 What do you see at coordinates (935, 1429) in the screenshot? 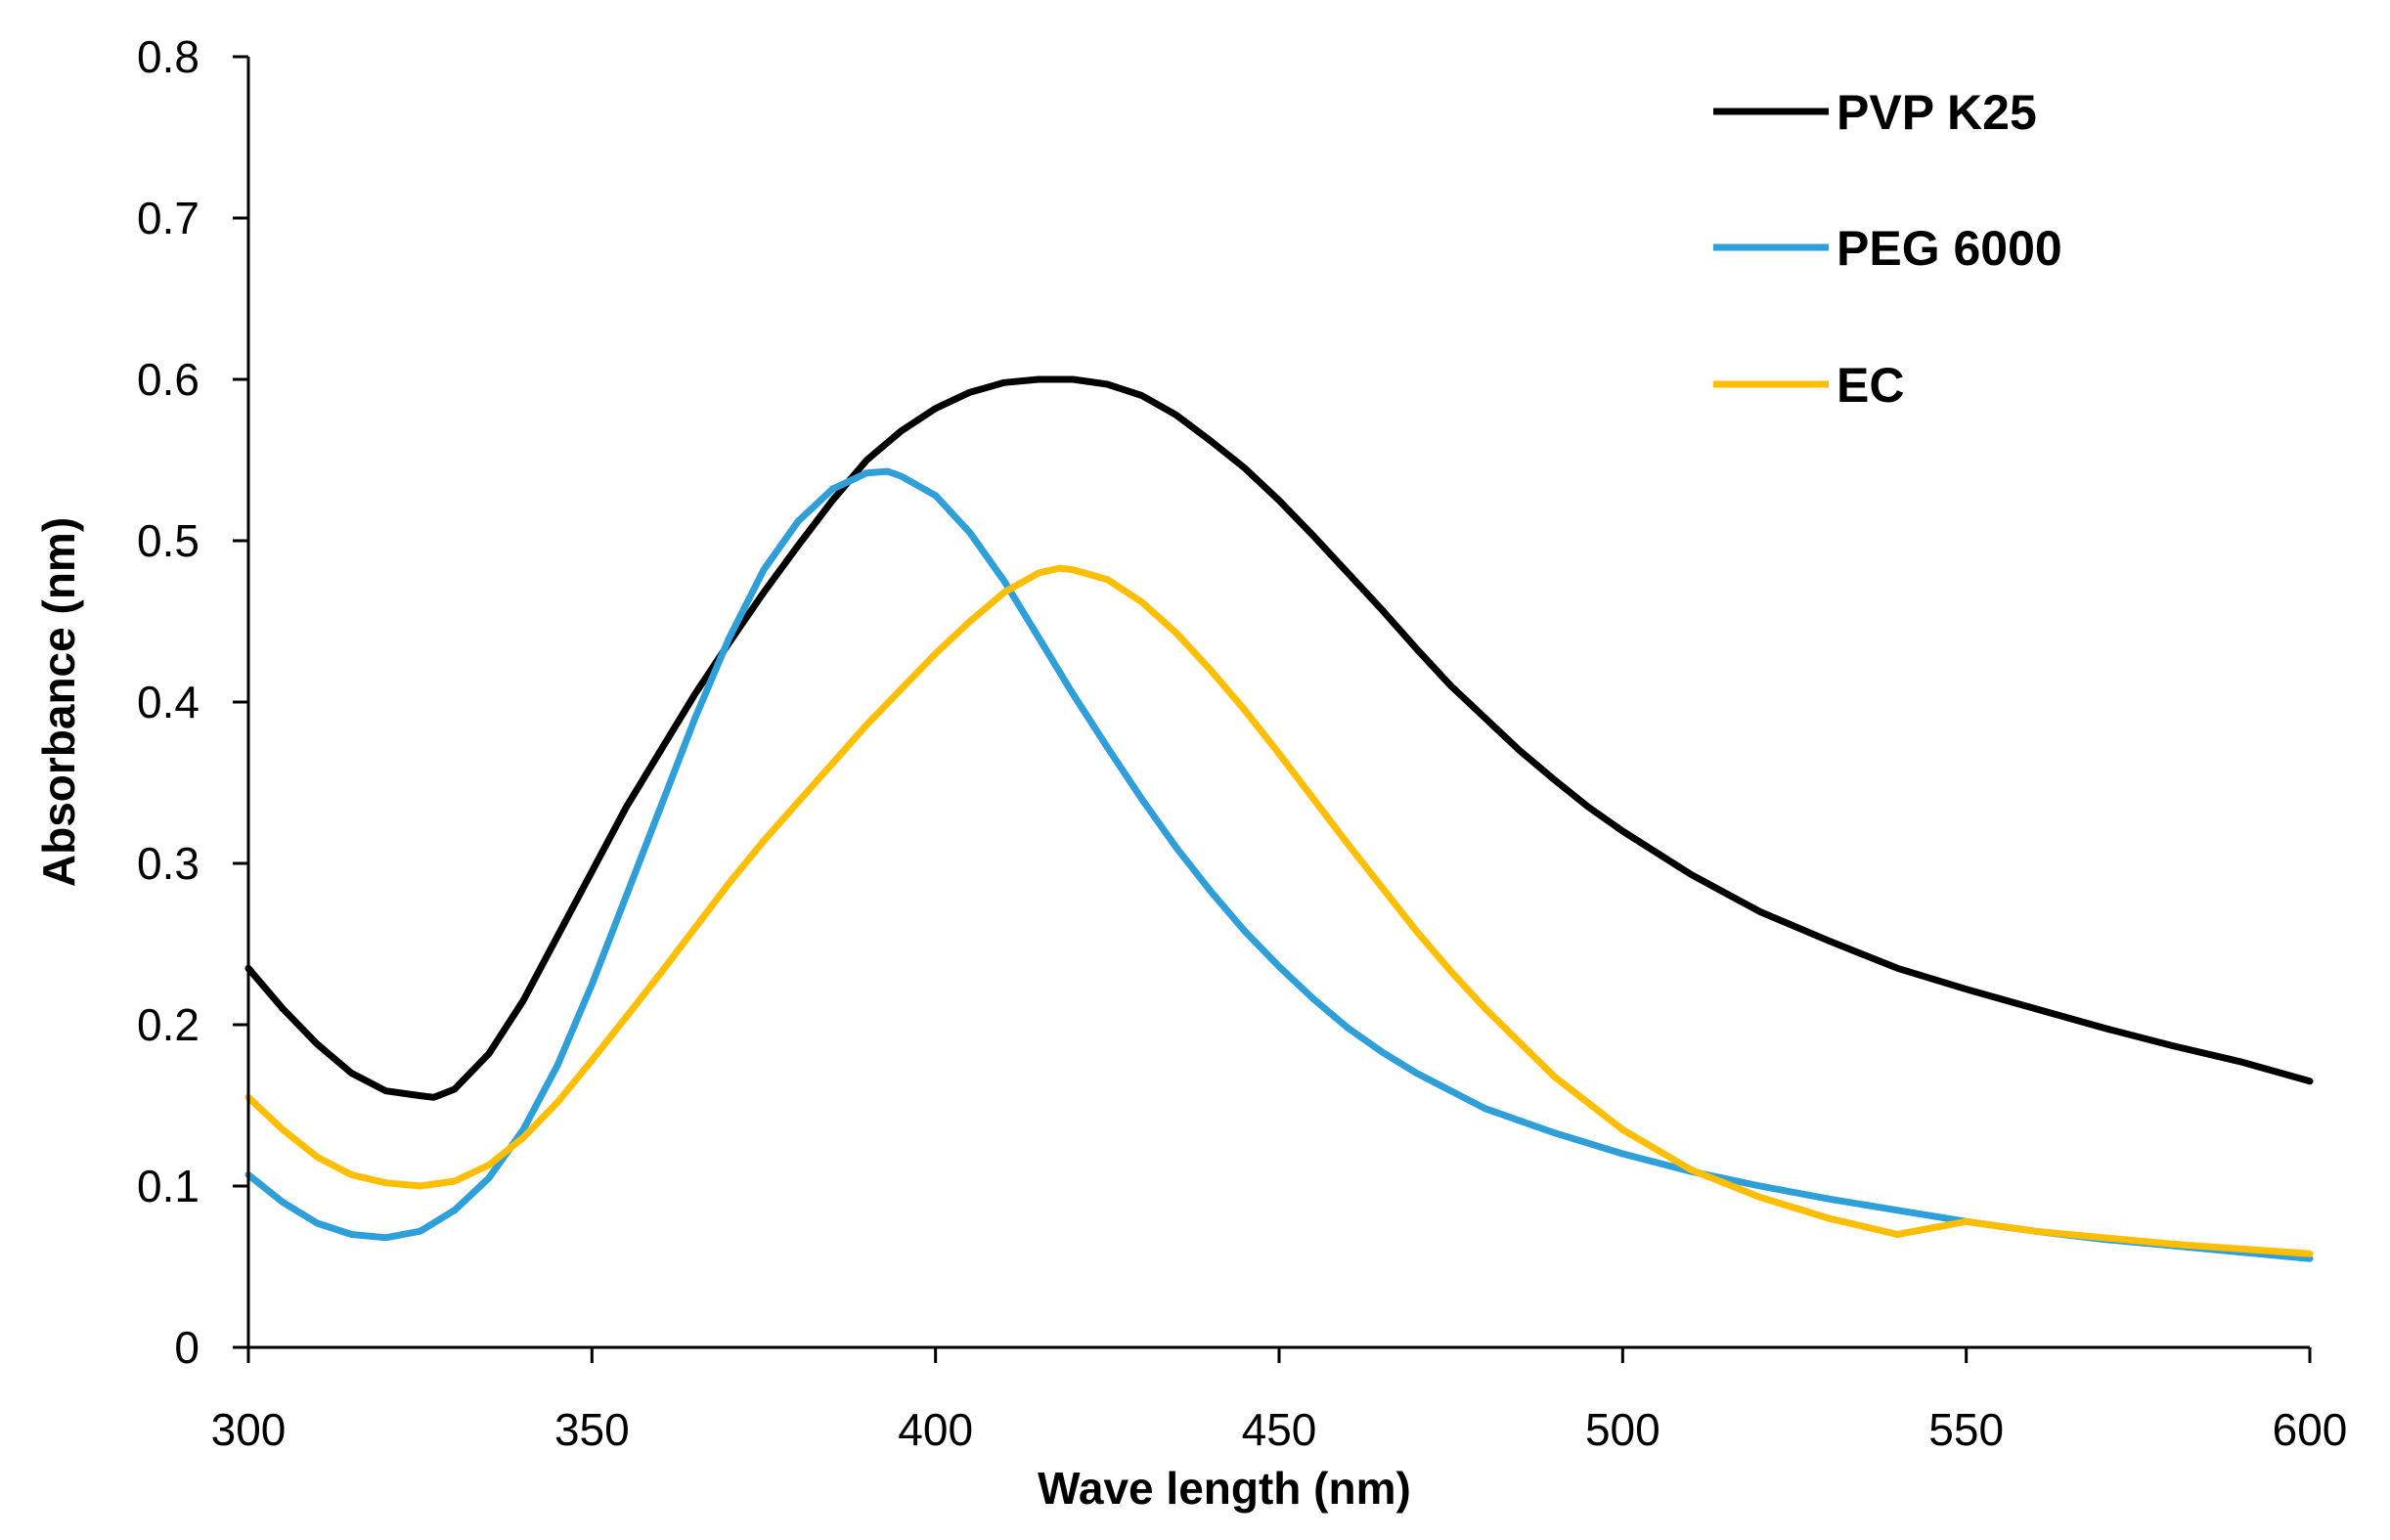
I see `x-tick-label-400: 400` at bounding box center [935, 1429].